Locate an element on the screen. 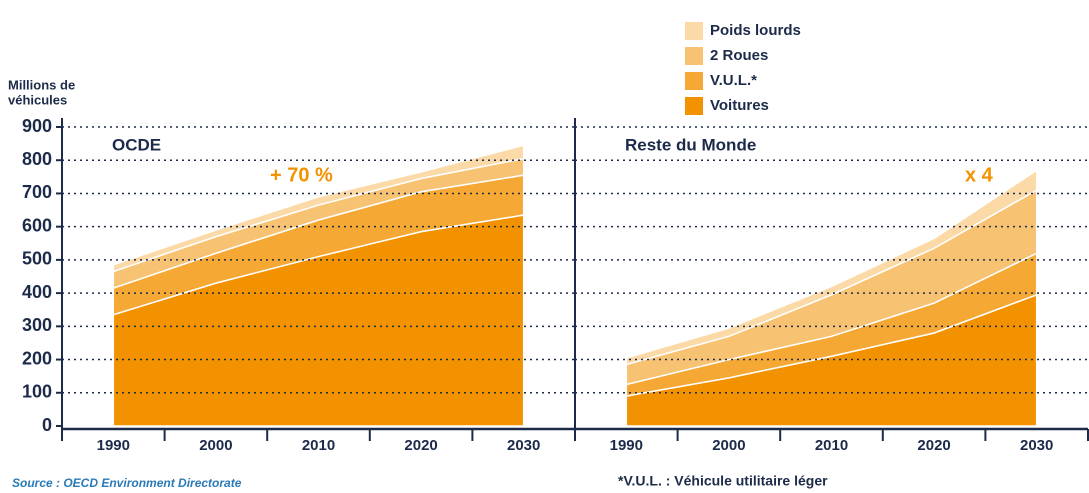 This screenshot has height=493, width=1089. panel-title: Reste du Monde is located at coordinates (690, 144).